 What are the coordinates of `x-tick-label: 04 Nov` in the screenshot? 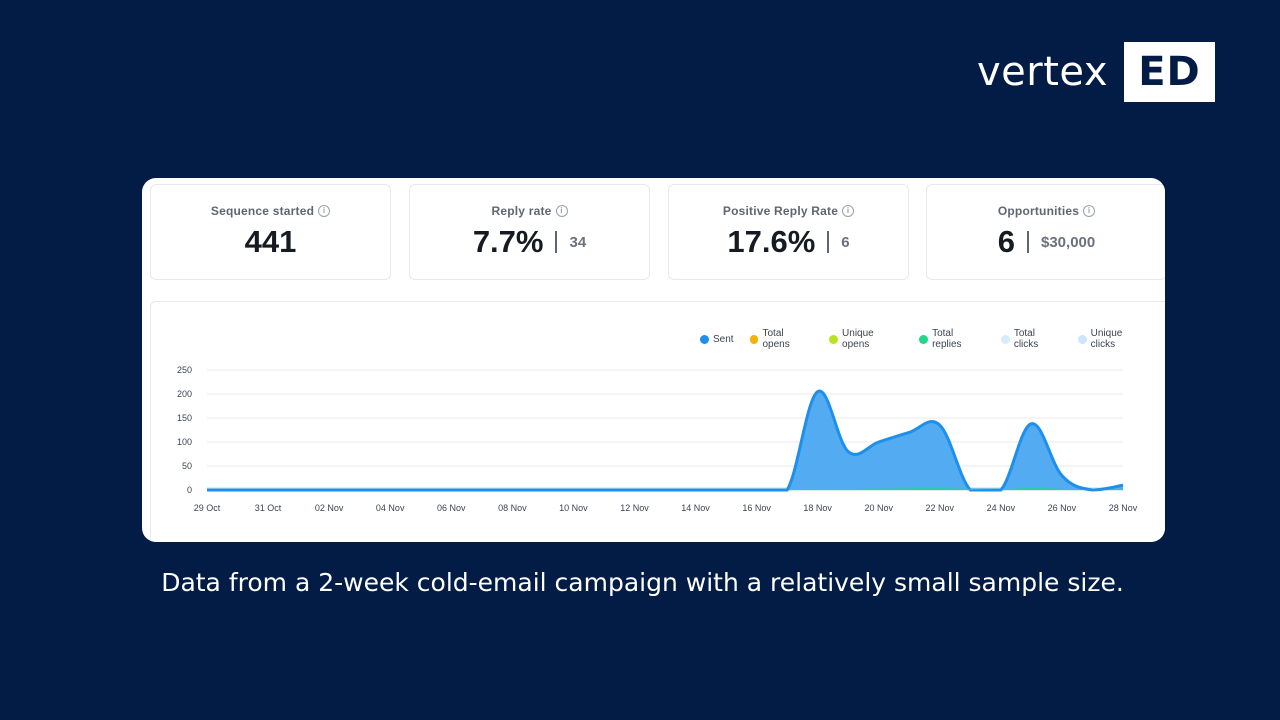 It's located at (390, 508).